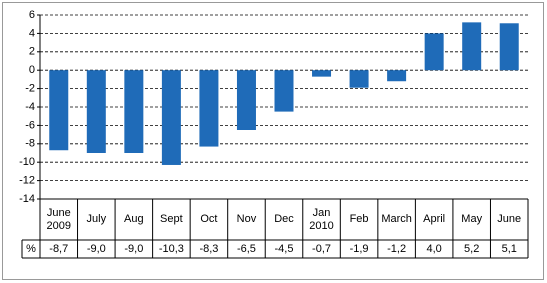 Image resolution: width=547 pixels, height=283 pixels. I want to click on value-label: -6,5, so click(246, 249).